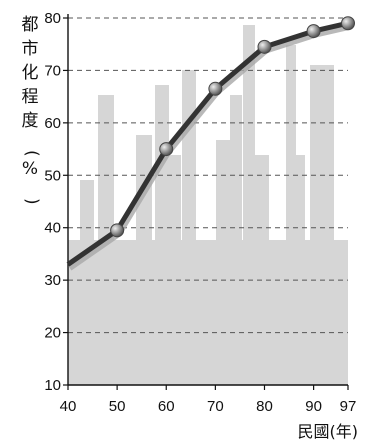 Image resolution: width=366 pixels, height=443 pixels. What do you see at coordinates (52, 70) in the screenshot?
I see `ytick-label-70: 70` at bounding box center [52, 70].